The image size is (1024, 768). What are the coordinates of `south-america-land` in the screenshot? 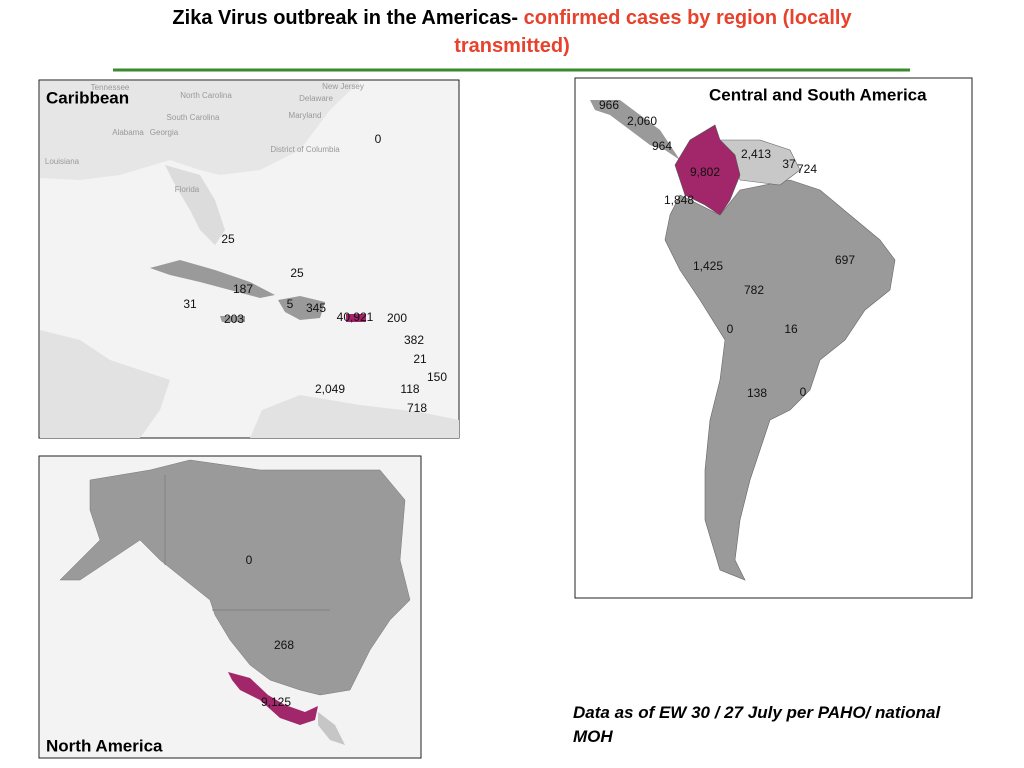 It's located at (780, 380).